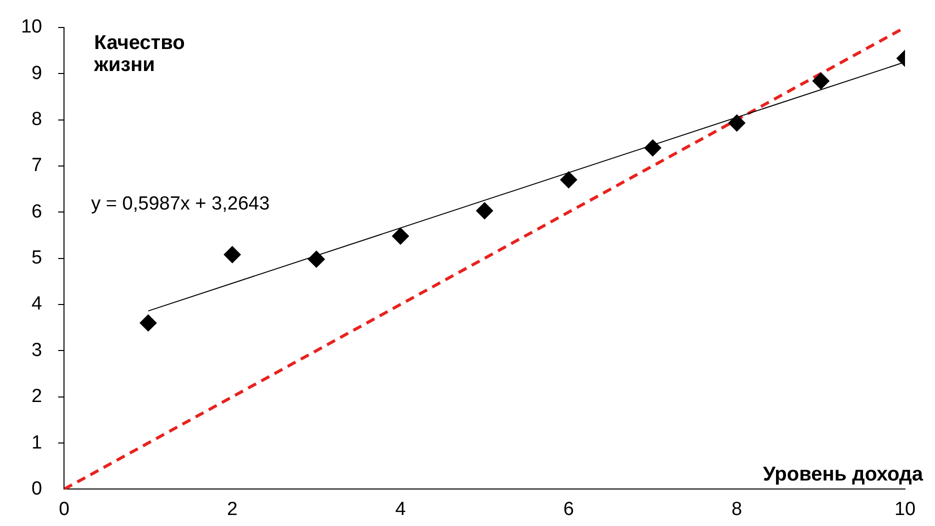  Describe the element at coordinates (568, 509) in the screenshot. I see `x-tick-label: 6` at that location.